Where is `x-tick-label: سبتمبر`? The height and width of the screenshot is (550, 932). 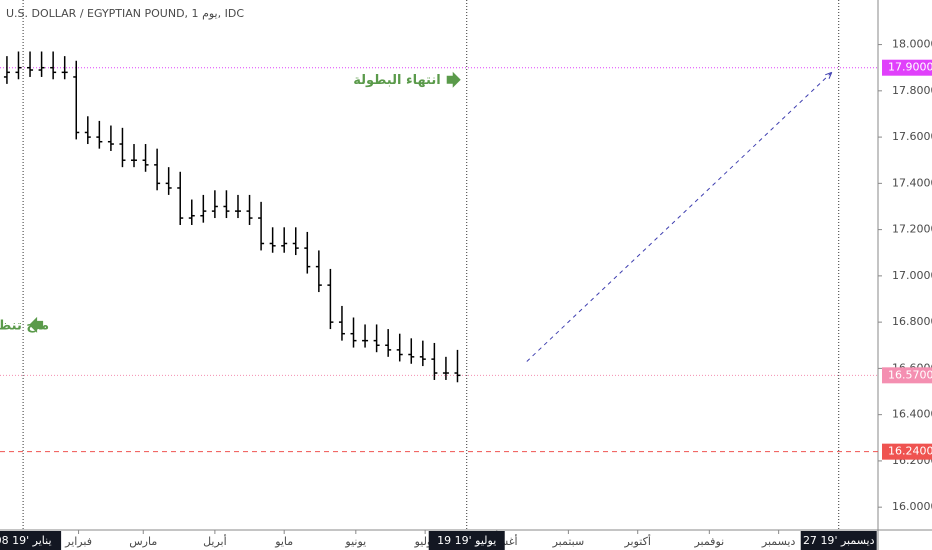
x-tick-label: سبتمبر is located at coordinates (568, 541).